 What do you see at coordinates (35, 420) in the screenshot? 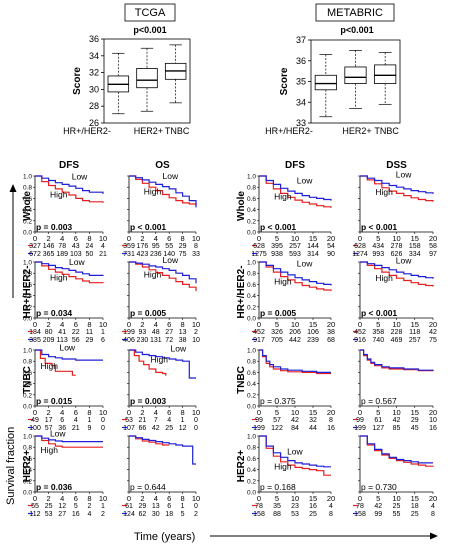
I see `risk-high-value: 49` at bounding box center [35, 420].